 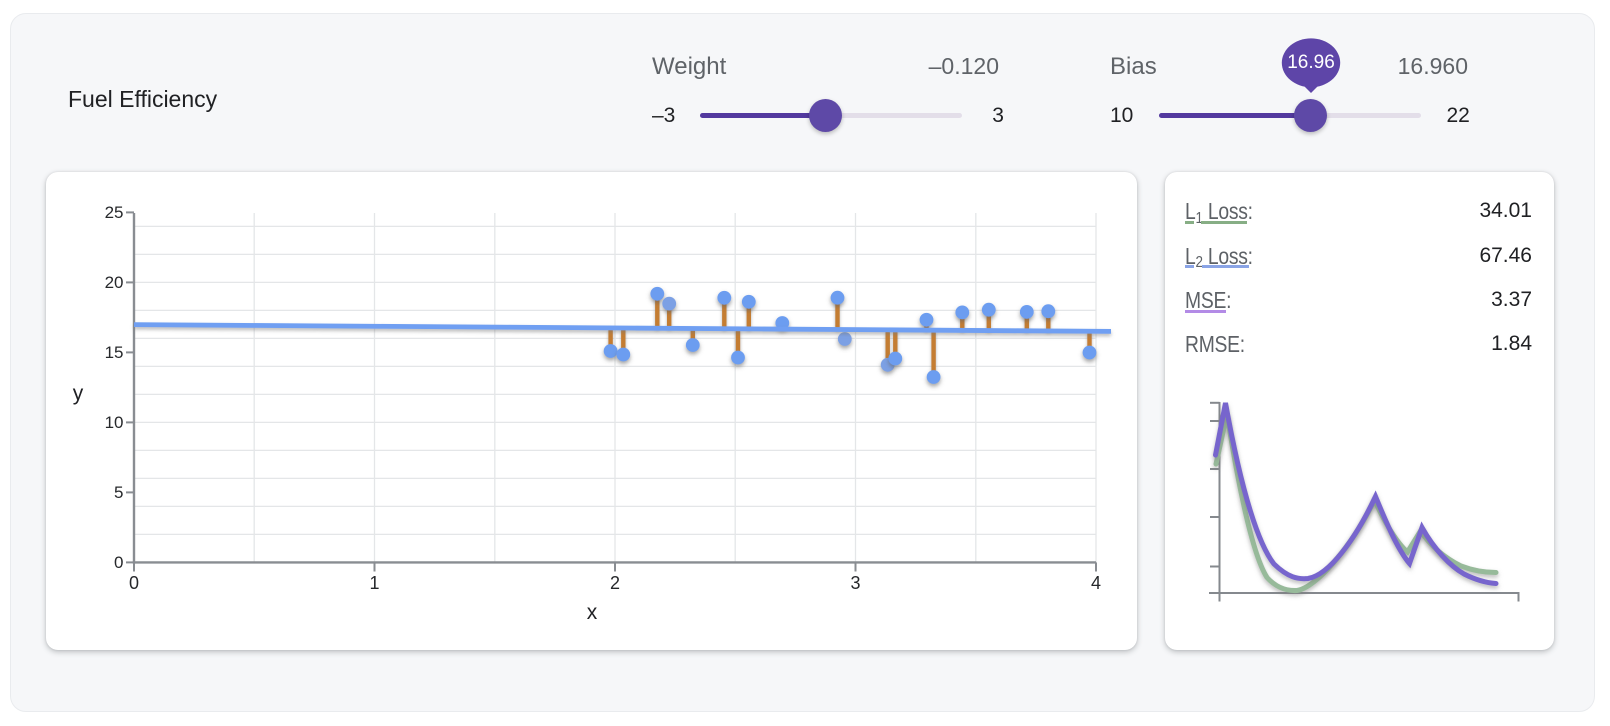 What do you see at coordinates (1311, 62) in the screenshot?
I see `svg-text: 16.96` at bounding box center [1311, 62].